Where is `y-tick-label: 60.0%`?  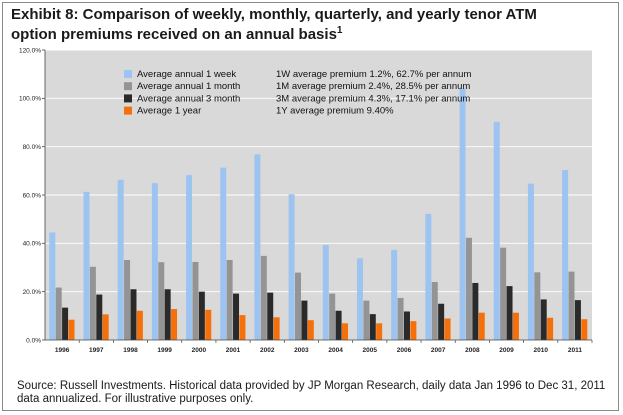
y-tick-label: 60.0% is located at coordinates (32, 195).